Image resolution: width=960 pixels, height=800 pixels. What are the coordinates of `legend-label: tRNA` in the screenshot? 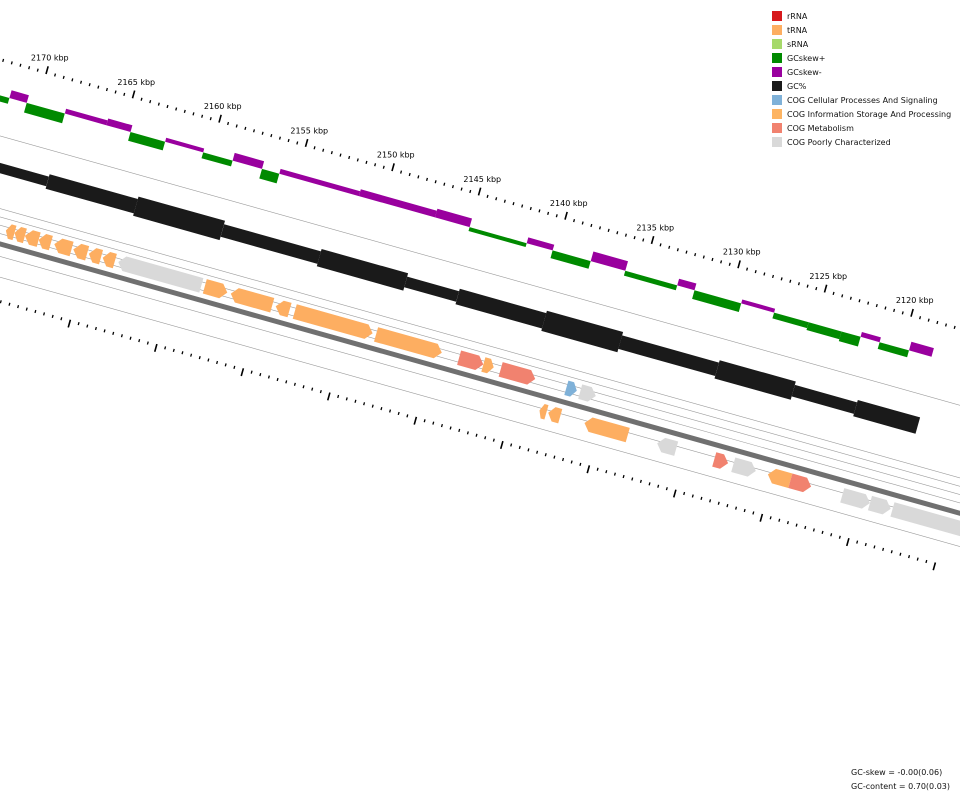 It's located at (797, 30).